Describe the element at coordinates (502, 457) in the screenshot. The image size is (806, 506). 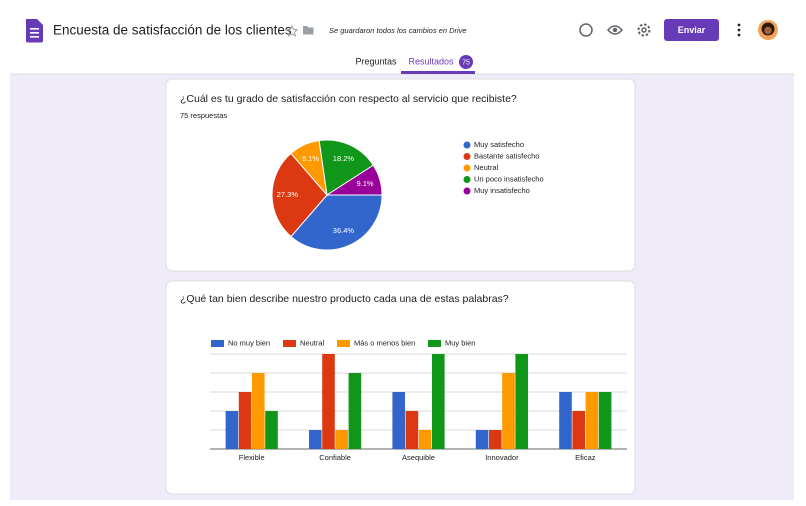
I see `x-tick-label: Innovador` at that location.